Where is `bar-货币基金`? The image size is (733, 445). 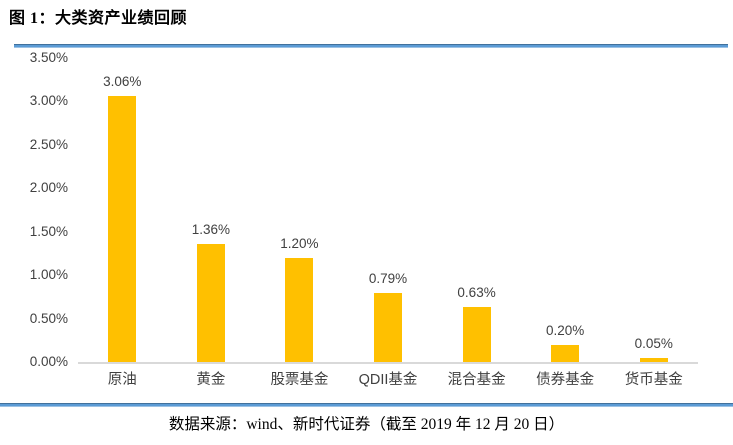 bar-货币基金 is located at coordinates (653, 359).